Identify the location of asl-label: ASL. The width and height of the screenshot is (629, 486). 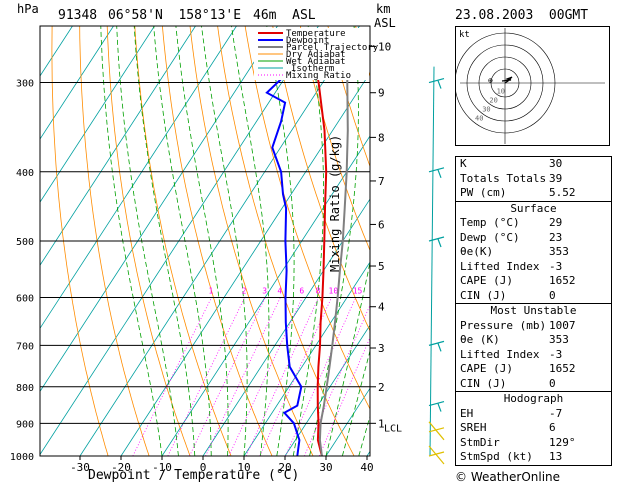
(385, 23).